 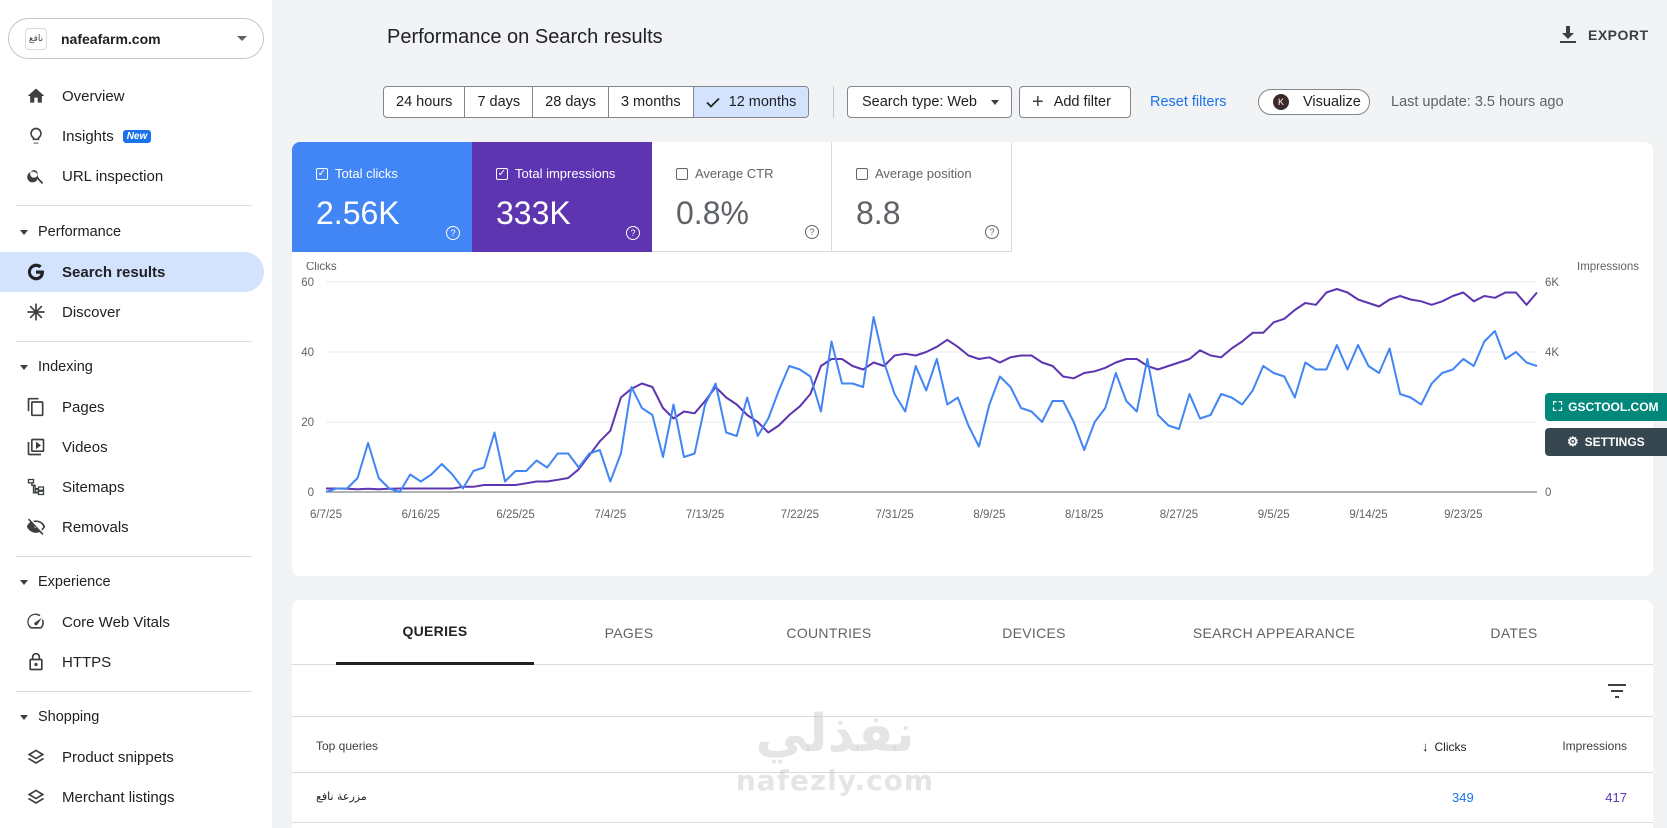 I want to click on sidebar-item-label: Videos, so click(x=85, y=447).